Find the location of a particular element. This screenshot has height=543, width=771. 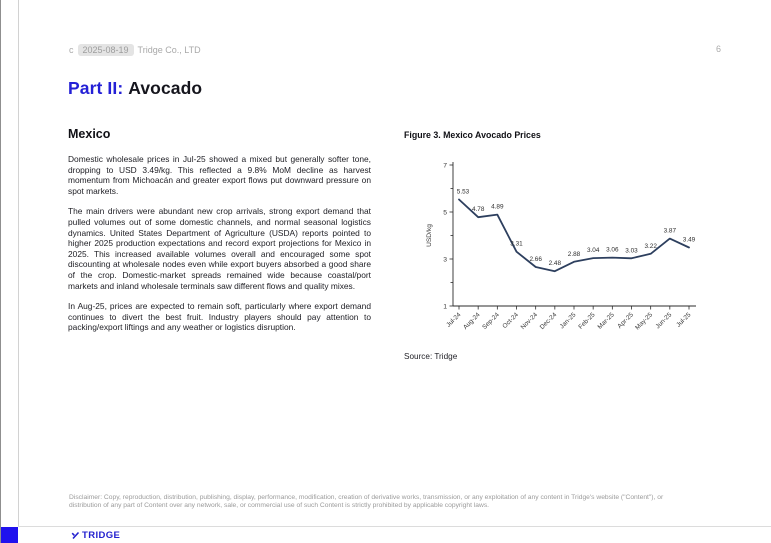

figure-title: Figure 3. Mexico Avocado Prices is located at coordinates (472, 135).